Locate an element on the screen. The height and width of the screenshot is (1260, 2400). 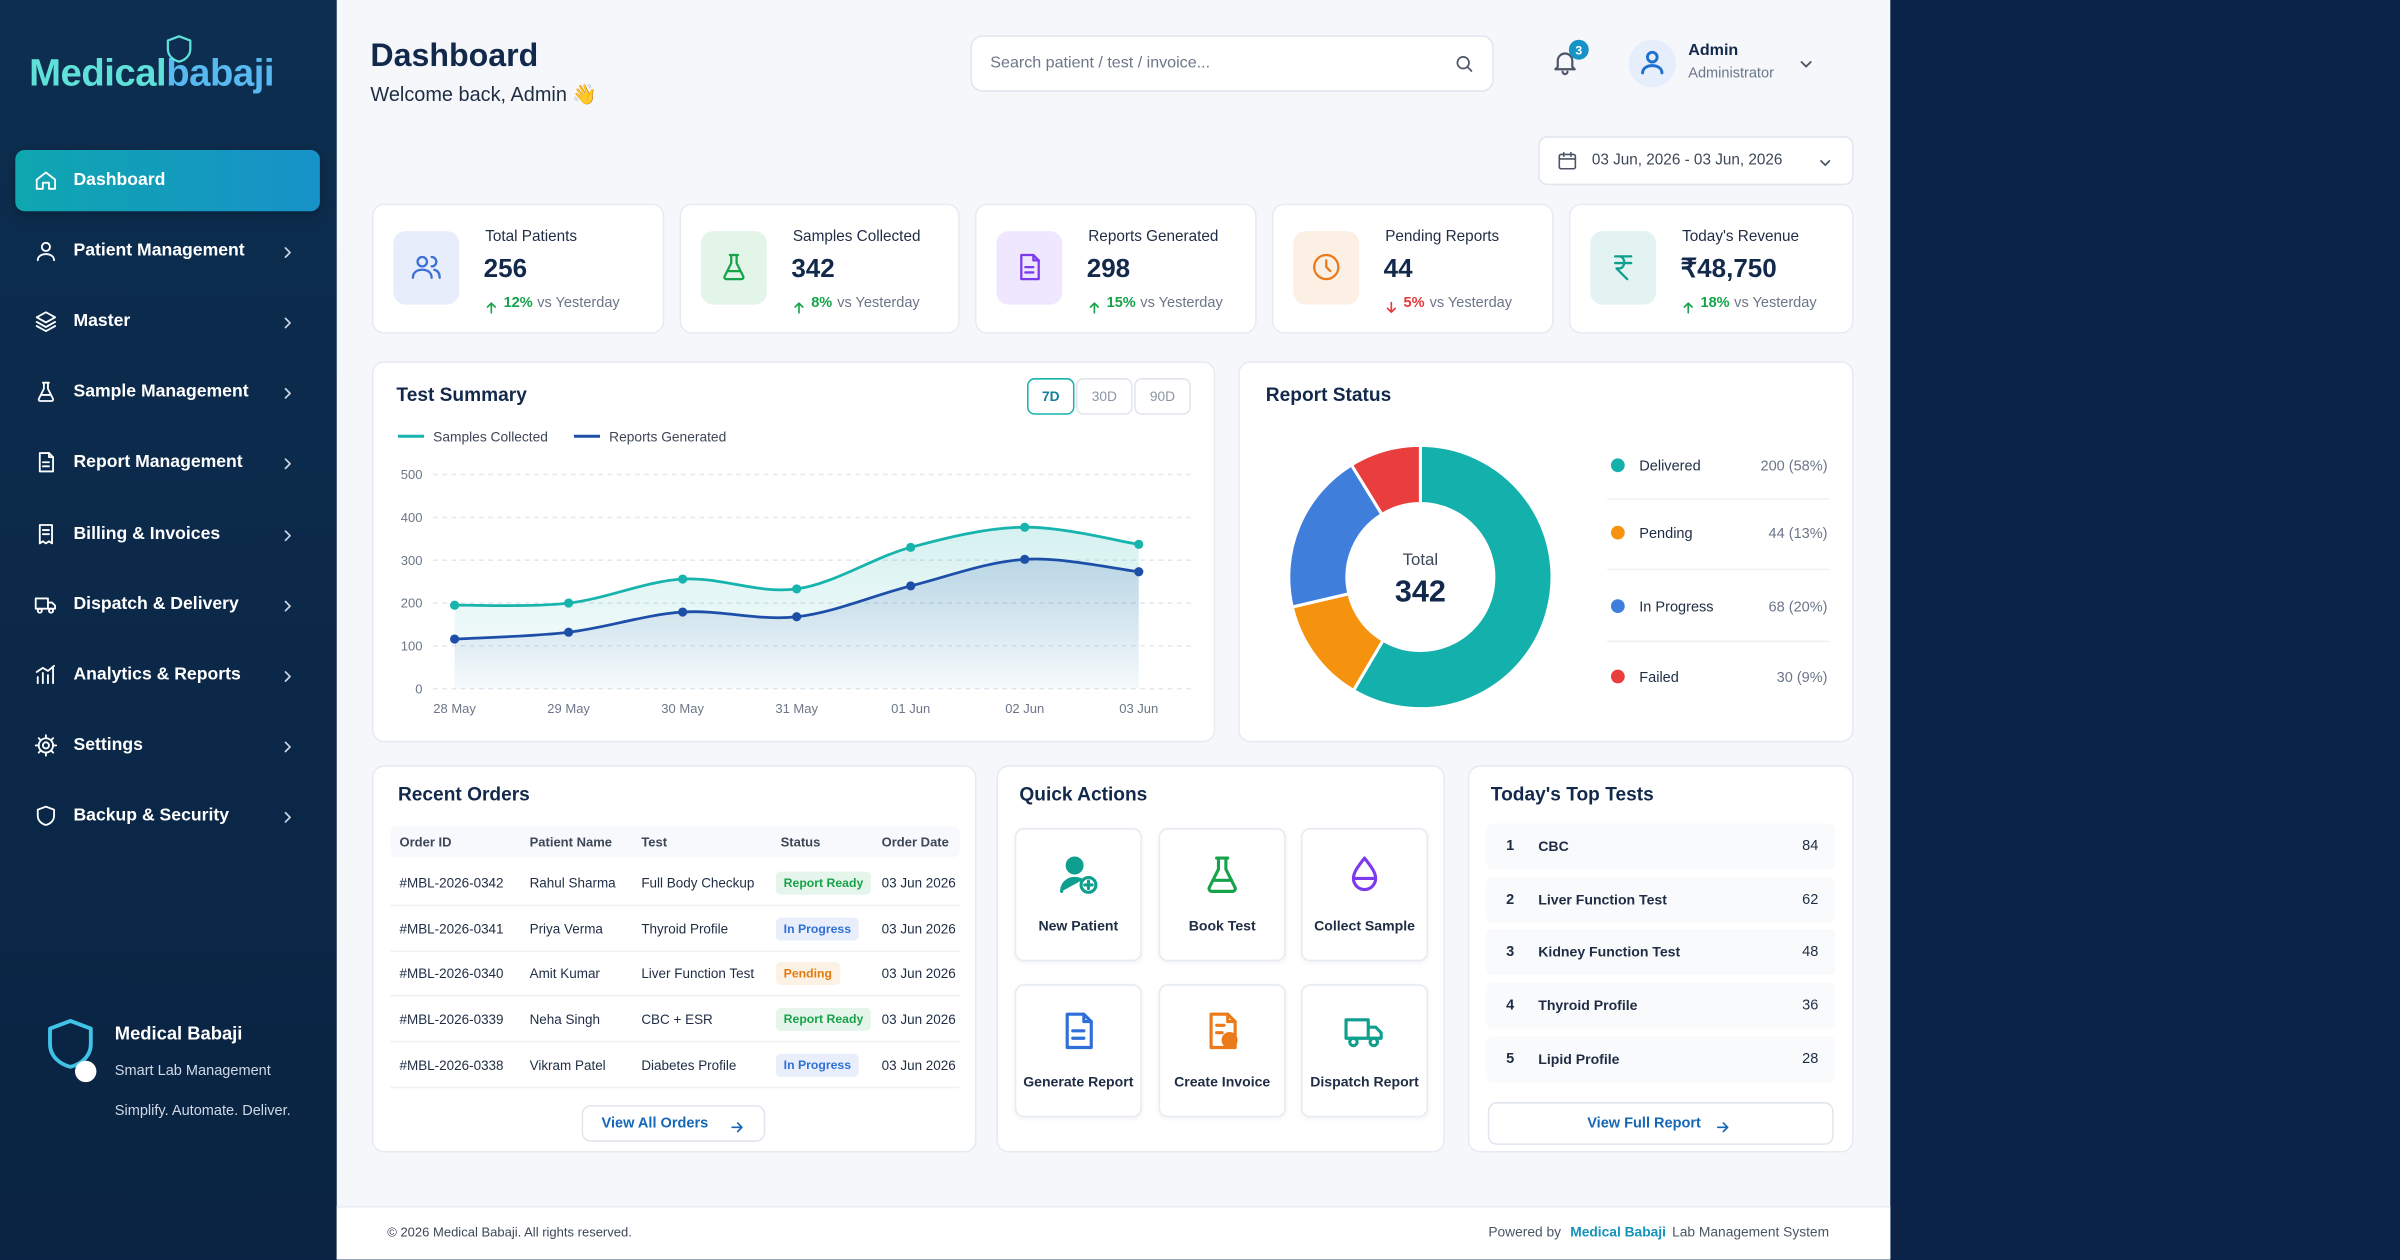
stat-change: 8% is located at coordinates (822, 303).